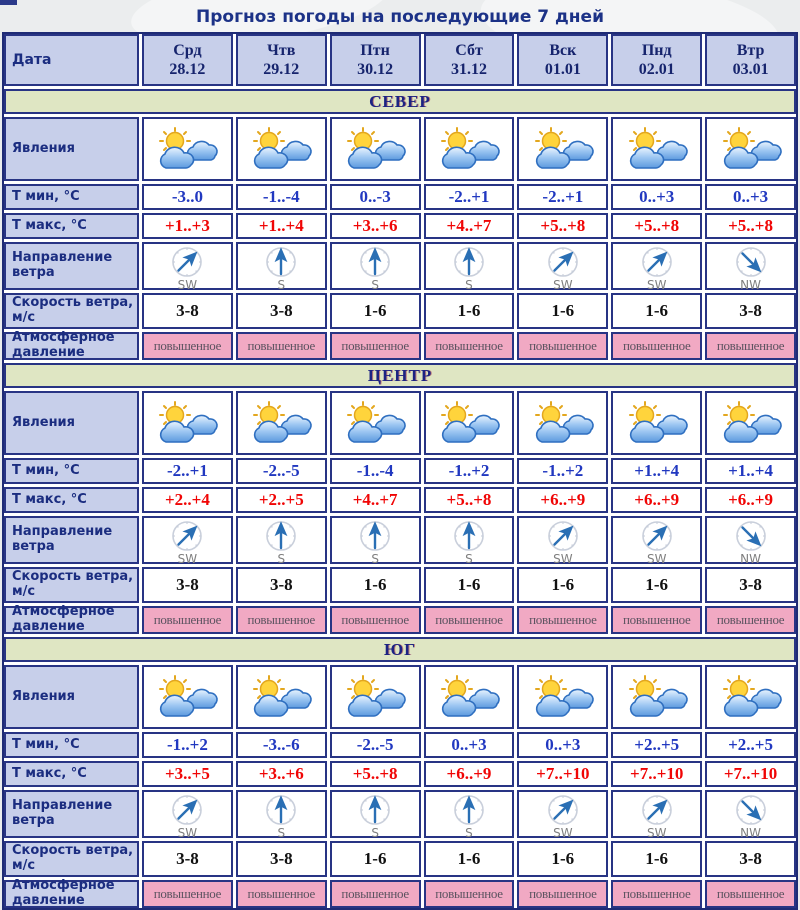  What do you see at coordinates (71, 745) in the screenshot?
I see `row-label-tmin: Т мин, °С` at bounding box center [71, 745].